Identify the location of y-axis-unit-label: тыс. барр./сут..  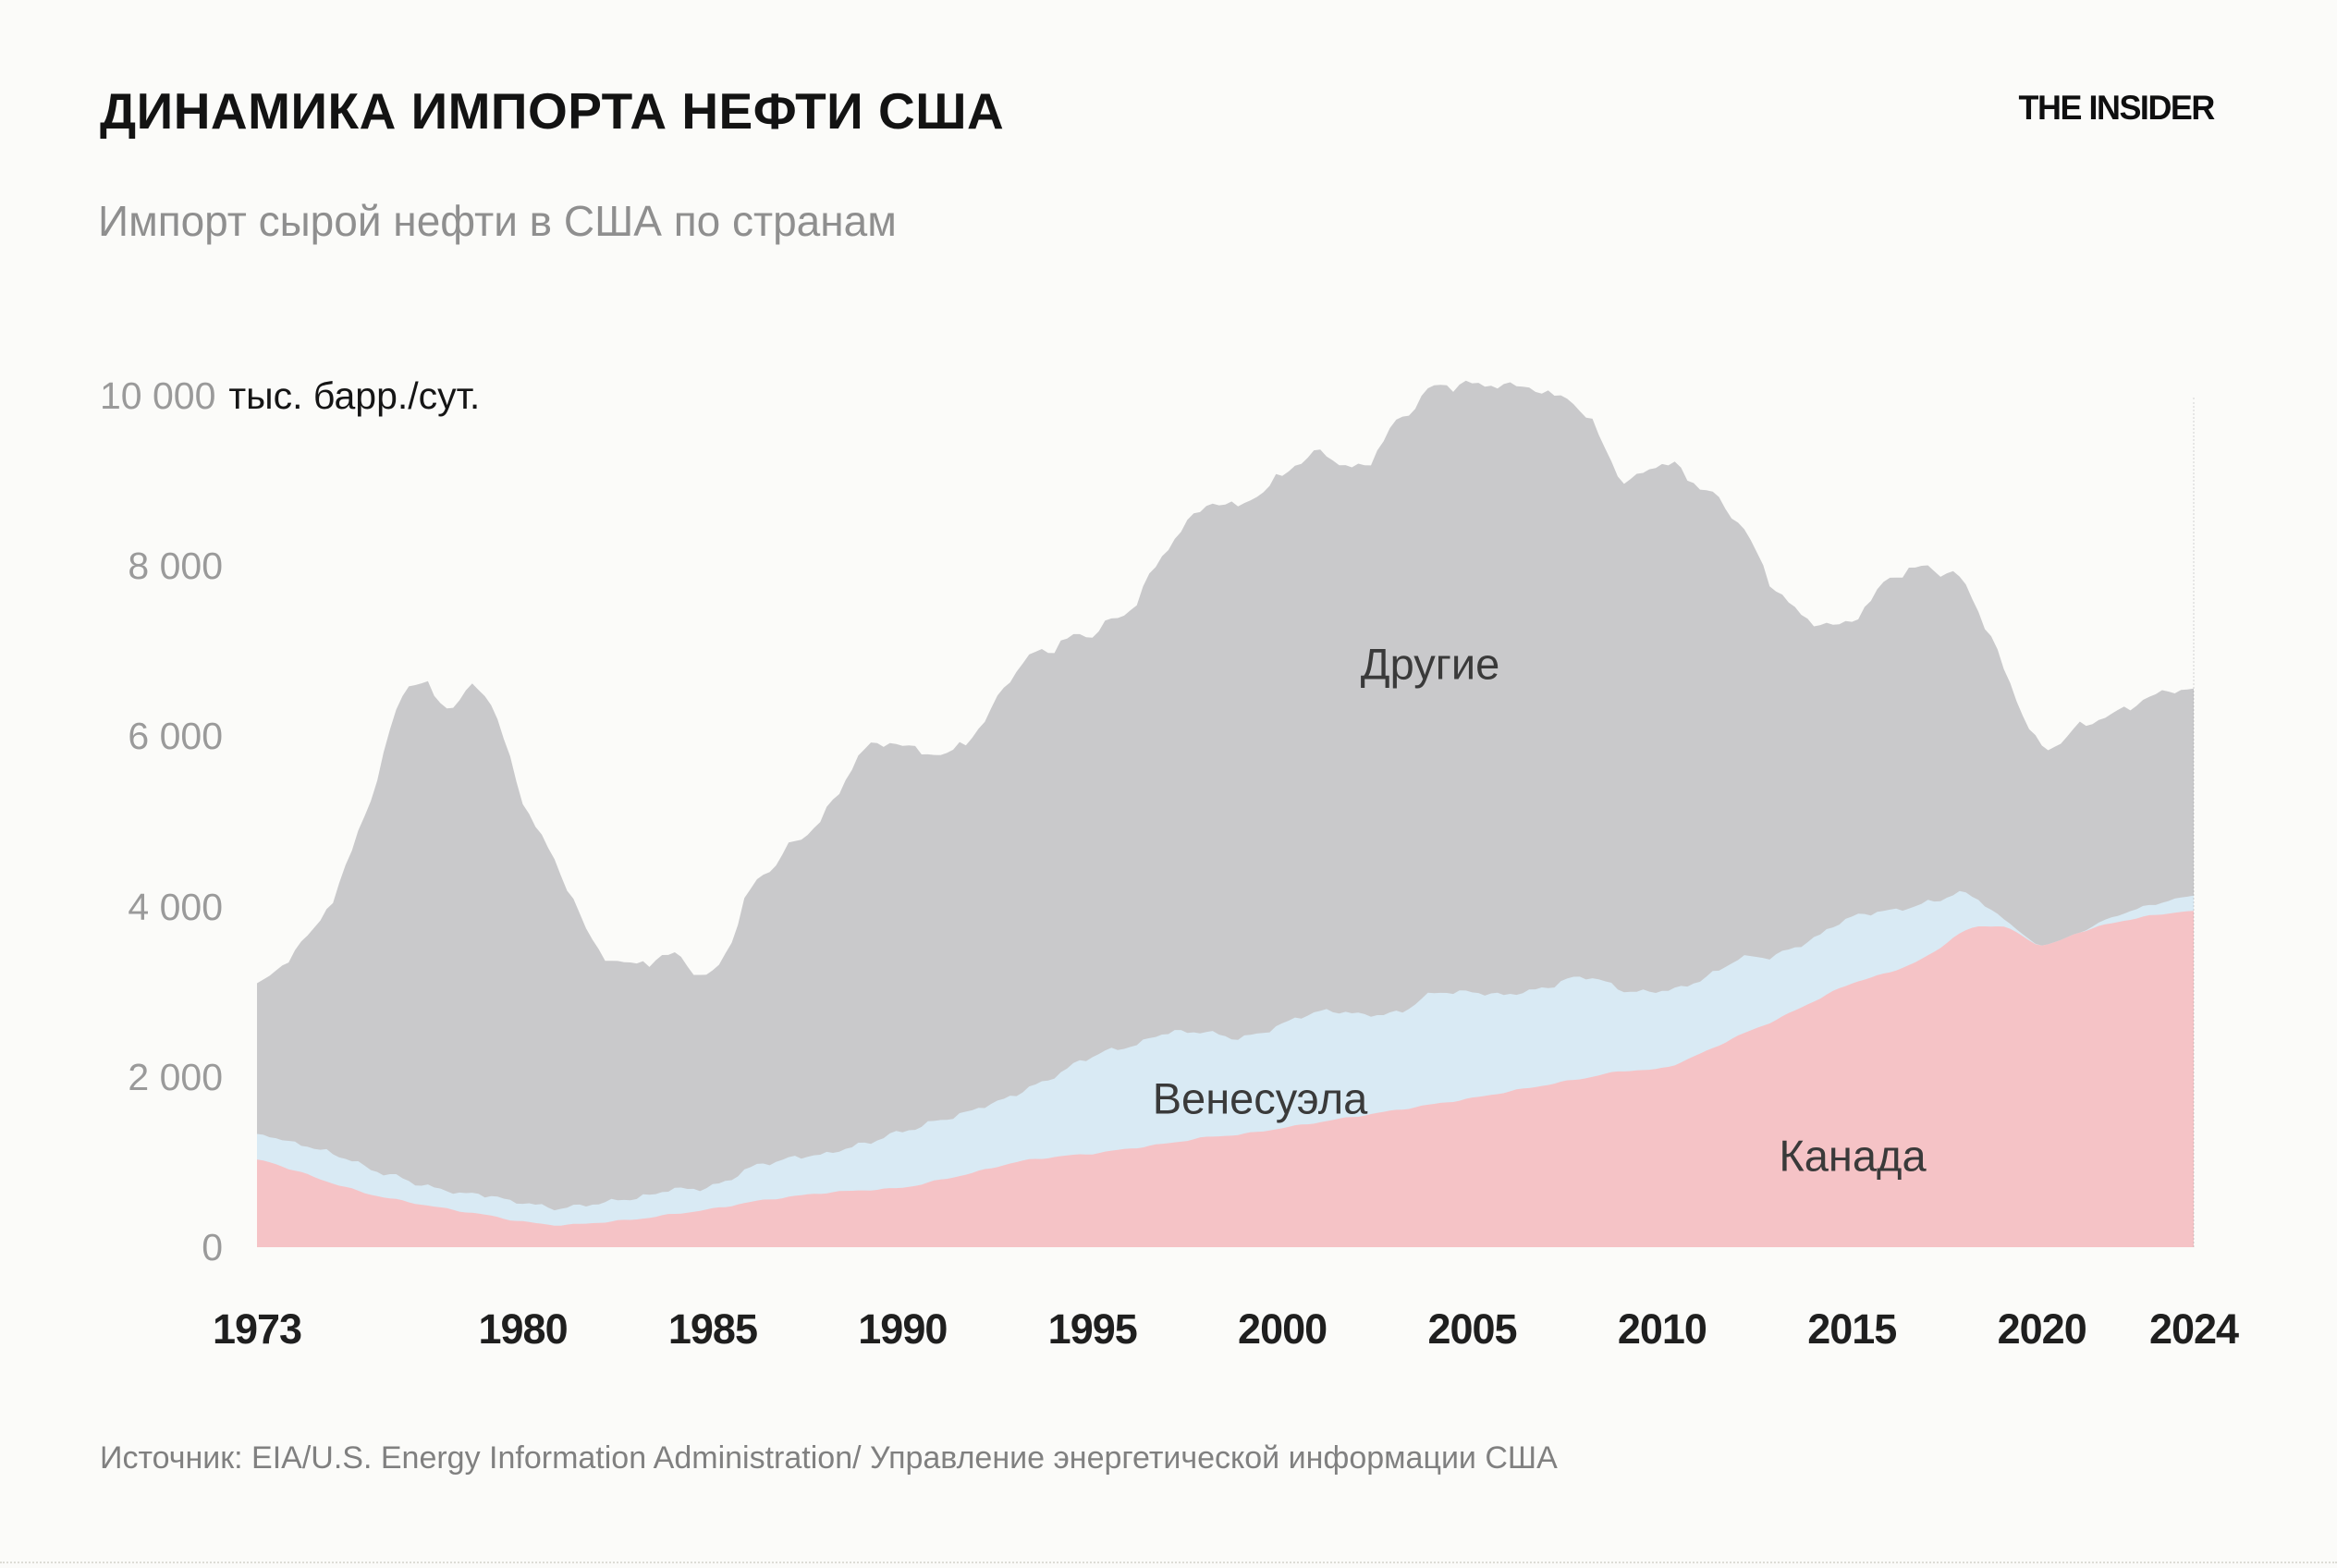
(354, 396).